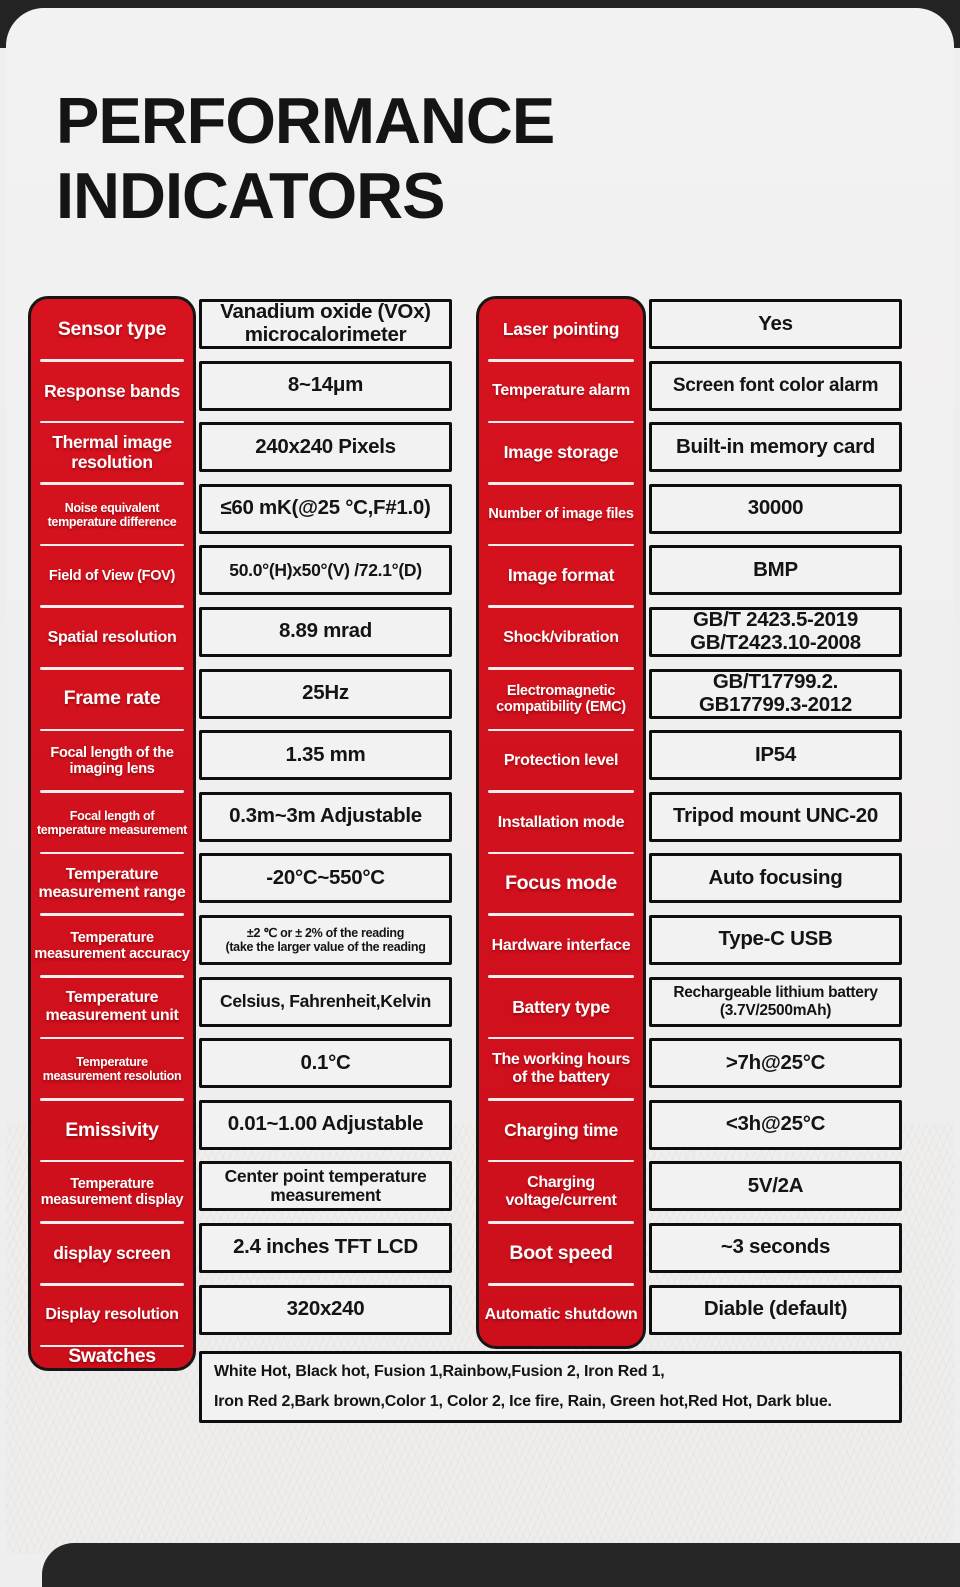 The width and height of the screenshot is (960, 1587). I want to click on spec-value-thermal-image-resolution: 240x240 Pixels, so click(325, 447).